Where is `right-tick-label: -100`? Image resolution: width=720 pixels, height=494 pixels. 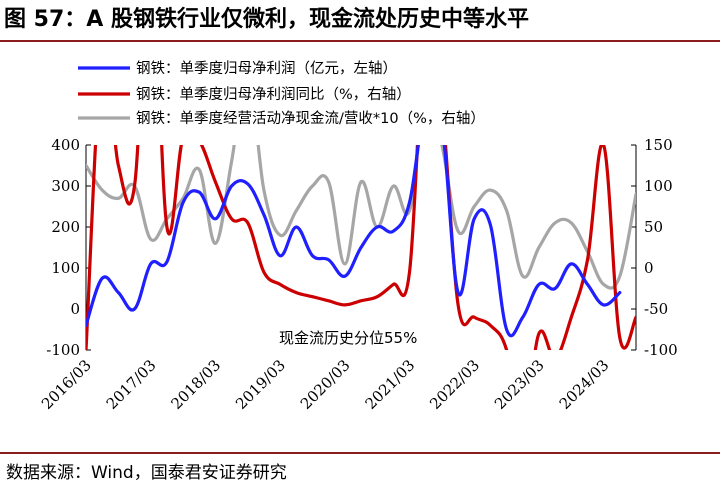 right-tick-label: -100 is located at coordinates (661, 350).